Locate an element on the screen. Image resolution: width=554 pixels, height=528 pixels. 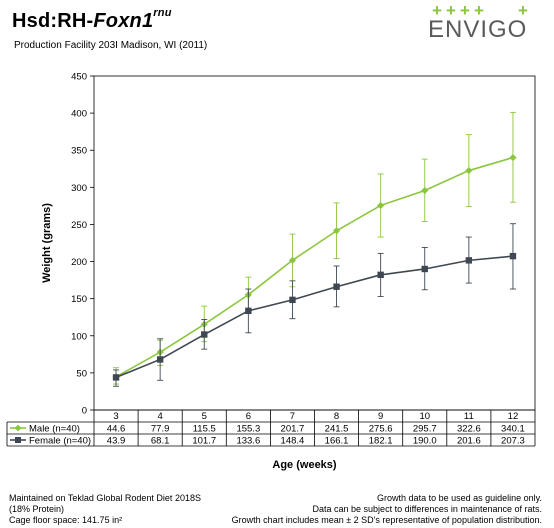
x-tick-label: 9 is located at coordinates (380, 416).